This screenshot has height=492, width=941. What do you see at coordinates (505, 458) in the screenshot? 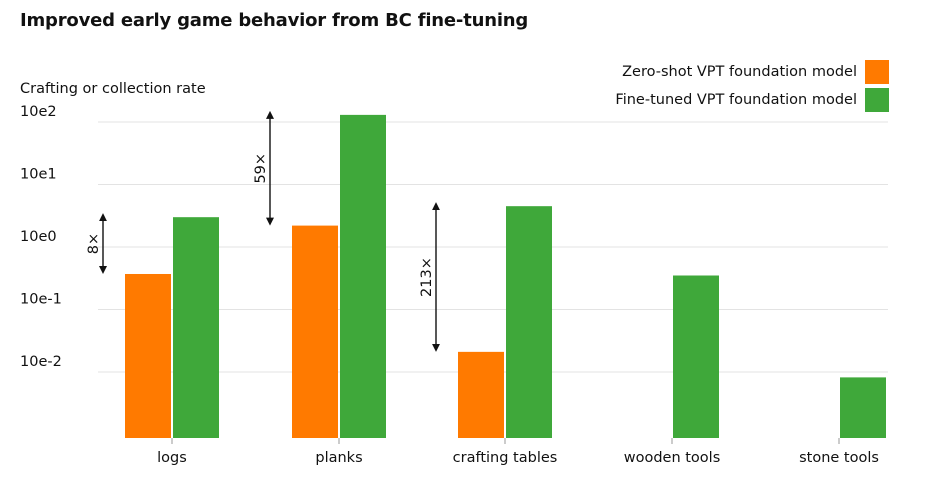
I see `x-tick-label-crafting-tables: crafting tables` at bounding box center [505, 458].